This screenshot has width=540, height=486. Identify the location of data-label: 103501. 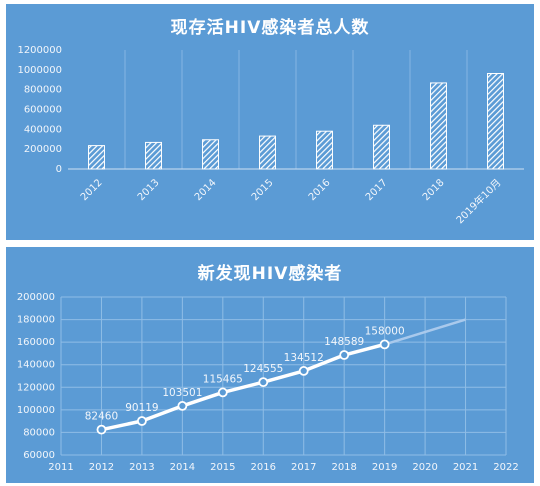
(182, 393).